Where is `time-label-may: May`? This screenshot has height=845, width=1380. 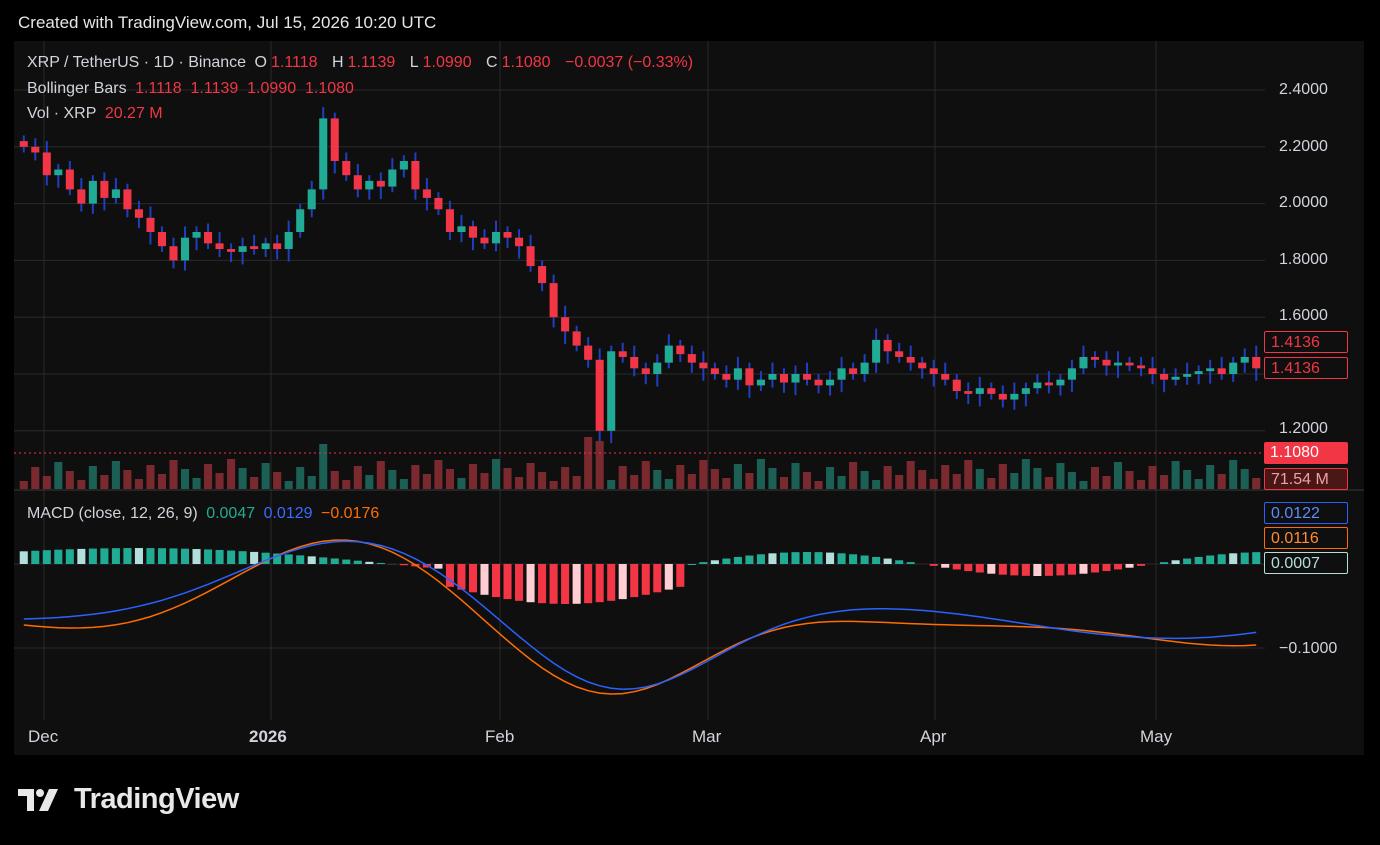
time-label-may: May is located at coordinates (1156, 736).